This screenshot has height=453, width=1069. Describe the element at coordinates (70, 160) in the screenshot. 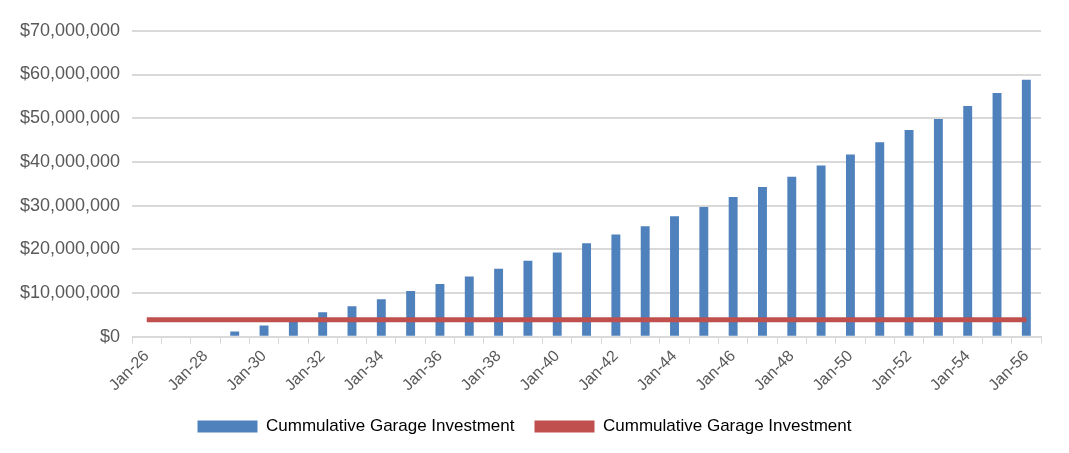

I see `y-tick-label: $40,000,000` at that location.